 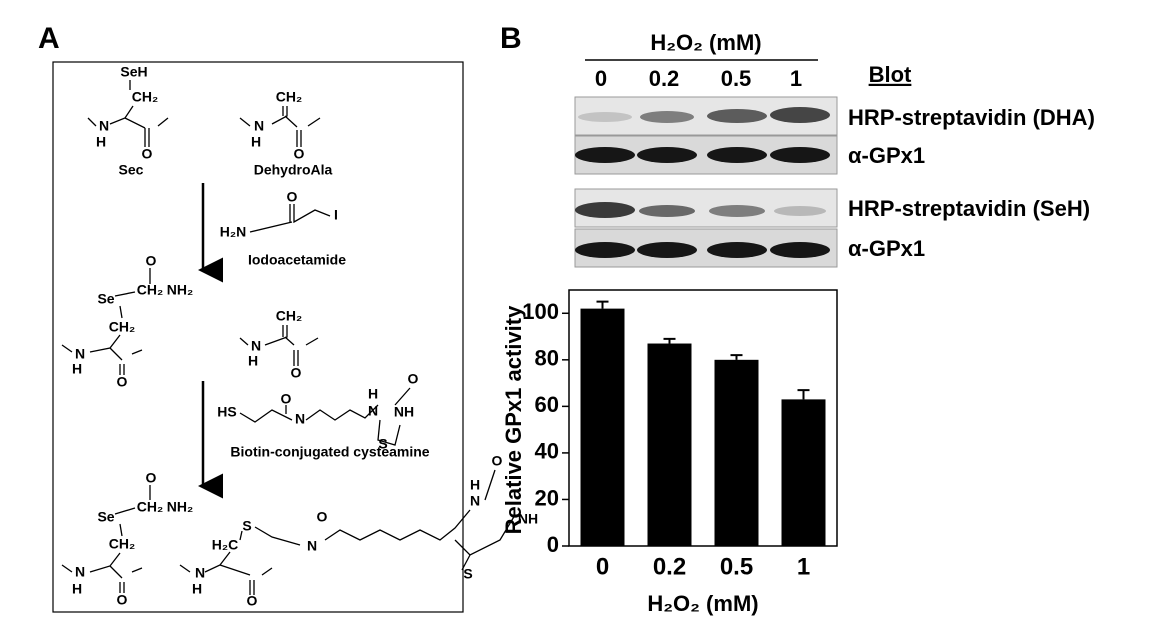 What do you see at coordinates (547, 497) in the screenshot?
I see `y-tick-label: 20` at bounding box center [547, 497].